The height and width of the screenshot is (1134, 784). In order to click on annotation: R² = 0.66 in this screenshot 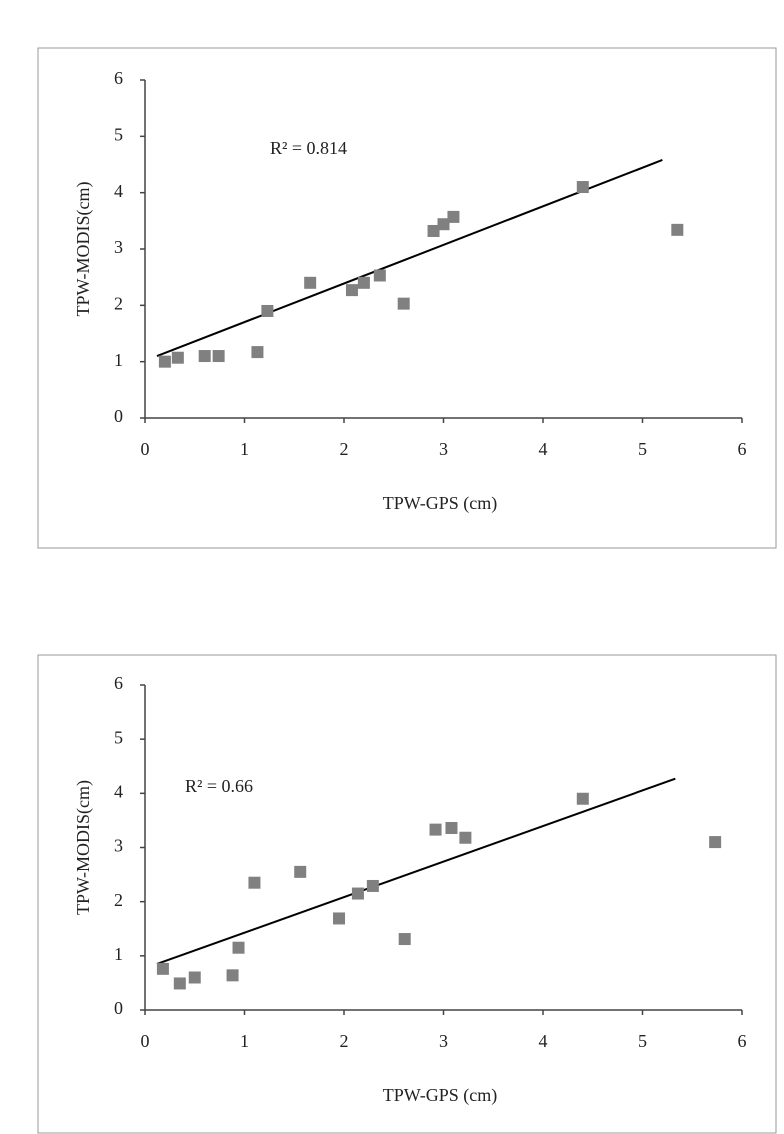, I will do `click(219, 786)`.